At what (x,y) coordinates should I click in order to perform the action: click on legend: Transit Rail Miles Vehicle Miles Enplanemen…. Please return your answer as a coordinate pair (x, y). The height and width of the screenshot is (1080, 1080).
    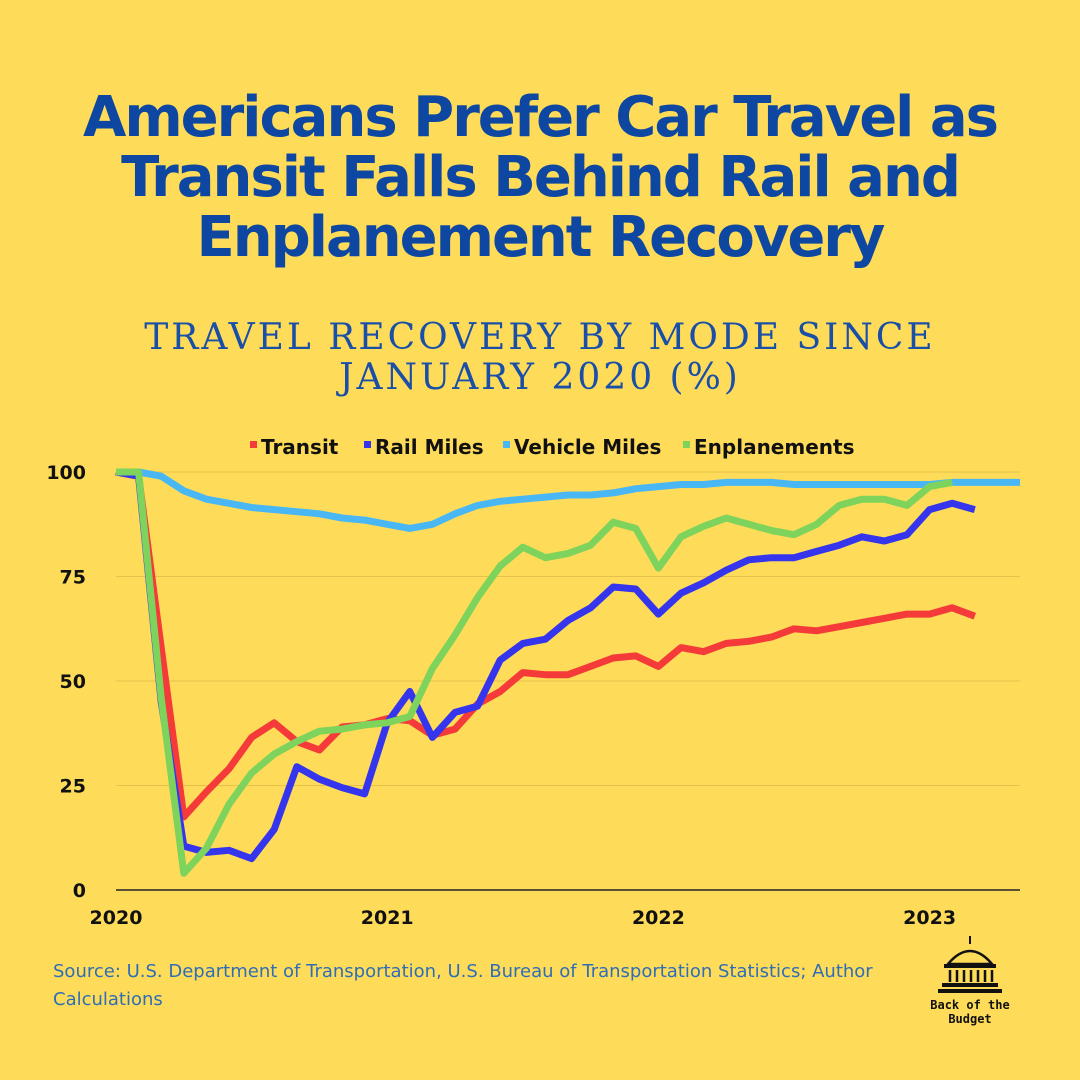
    Looking at the image, I should click on (552, 447).